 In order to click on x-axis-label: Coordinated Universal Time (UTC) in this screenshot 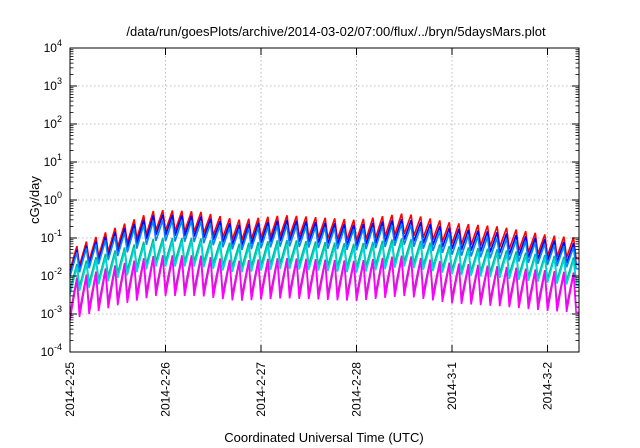, I will do `click(323, 437)`.